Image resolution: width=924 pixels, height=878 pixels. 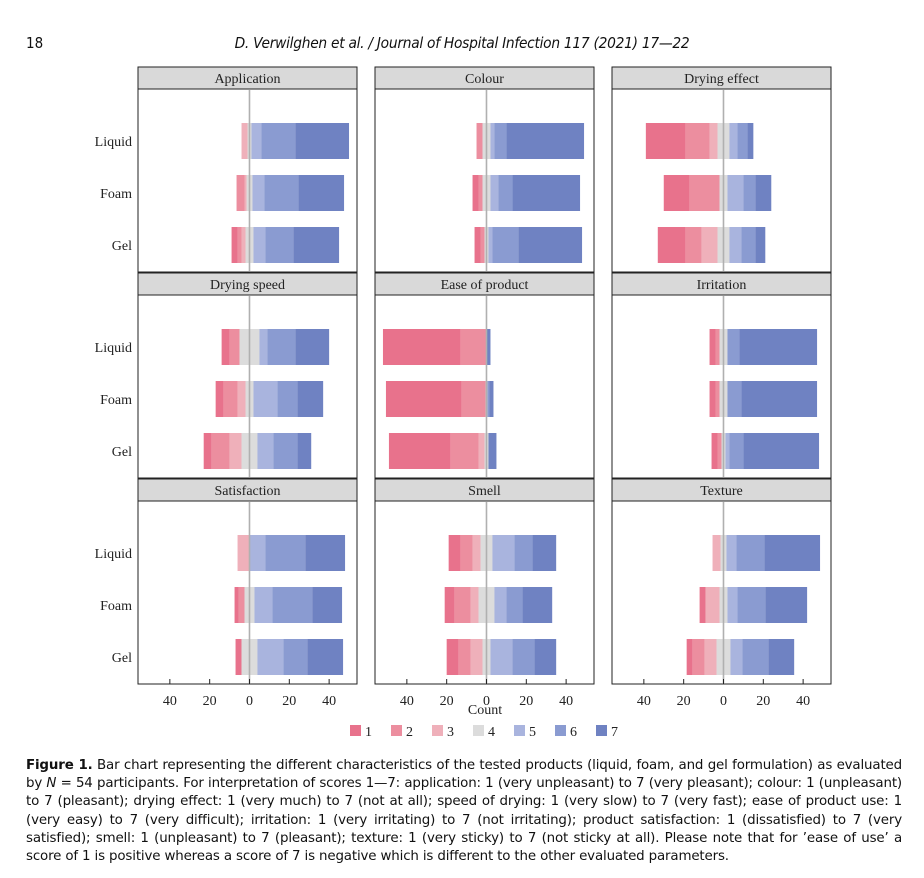 What do you see at coordinates (170, 701) in the screenshot?
I see `x-tick-label: 40` at bounding box center [170, 701].